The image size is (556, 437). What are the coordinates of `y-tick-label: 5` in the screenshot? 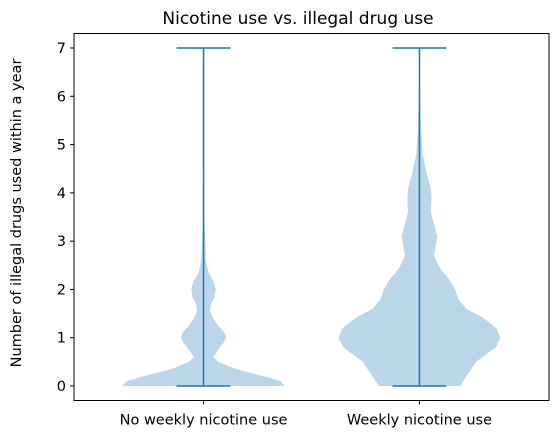 It's located at (61, 146).